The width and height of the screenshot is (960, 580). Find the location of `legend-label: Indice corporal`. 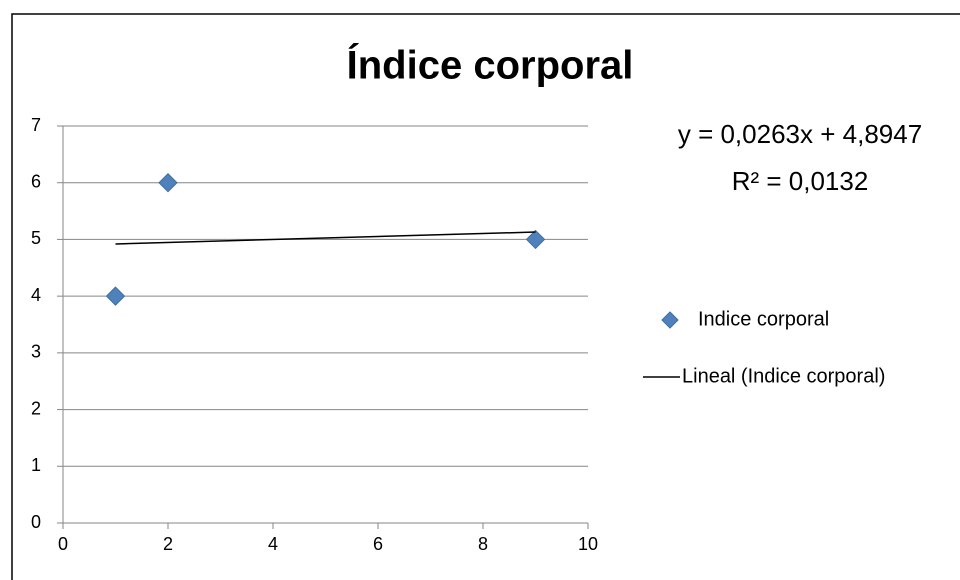

legend-label: Indice corporal is located at coordinates (763, 319).